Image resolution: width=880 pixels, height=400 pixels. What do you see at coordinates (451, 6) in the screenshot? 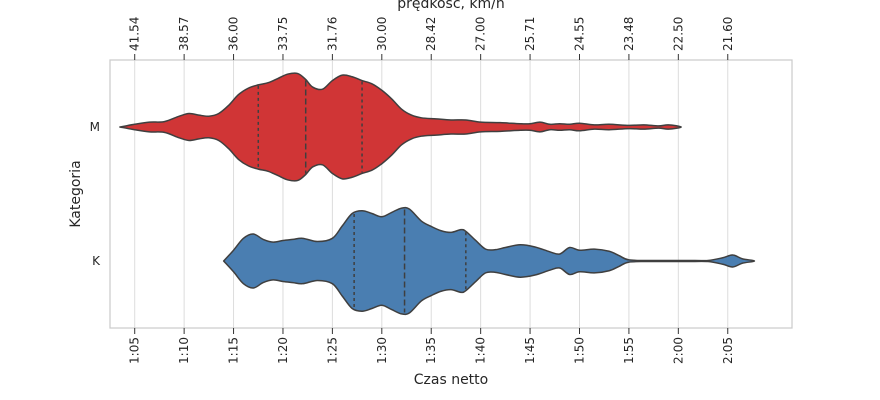
I see `x2-axis-title: prędkość, km/h` at bounding box center [451, 6].